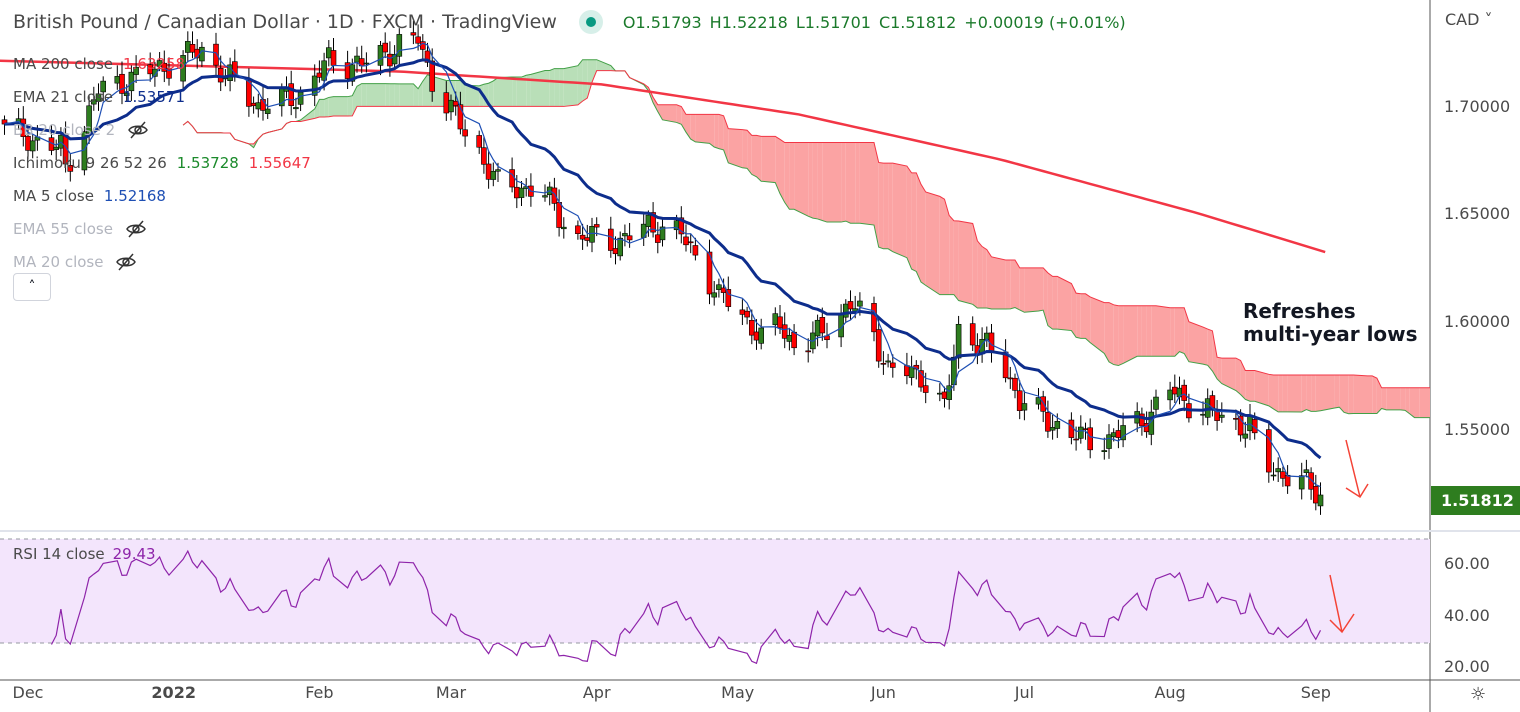 The width and height of the screenshot is (1520, 712). Describe the element at coordinates (162, 96) in the screenshot. I see `legend-ema21: EMA 21 close 1.53571` at that location.